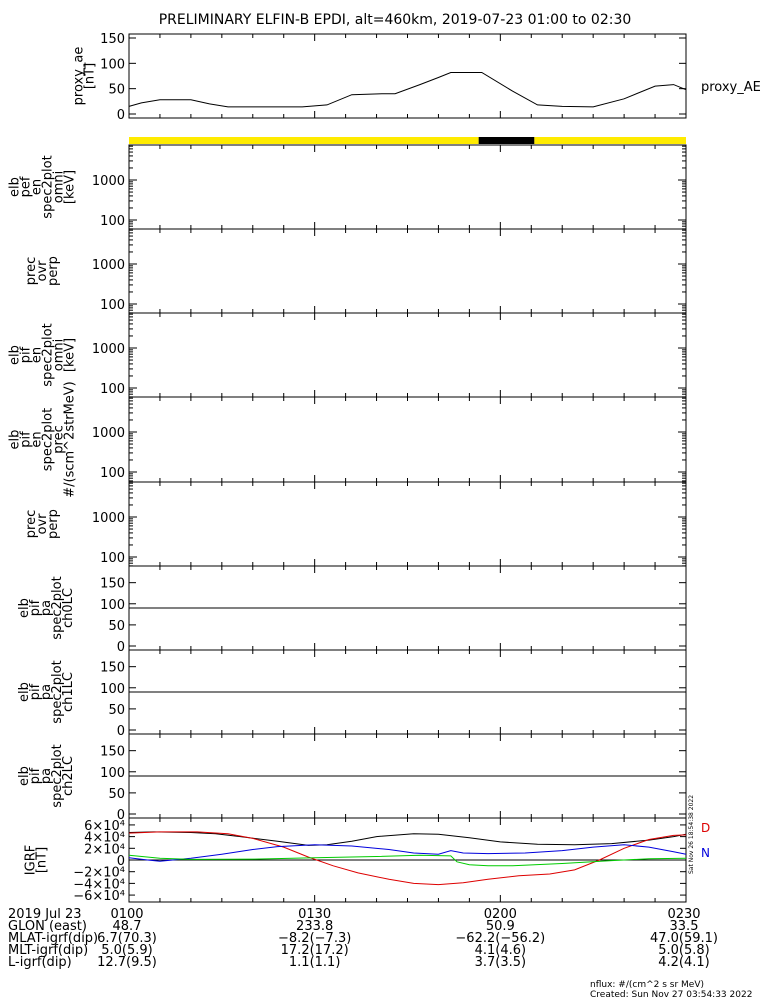 The height and width of the screenshot is (1000, 775). I want to click on y-tick-label: 4×10⁴, so click(104, 838).